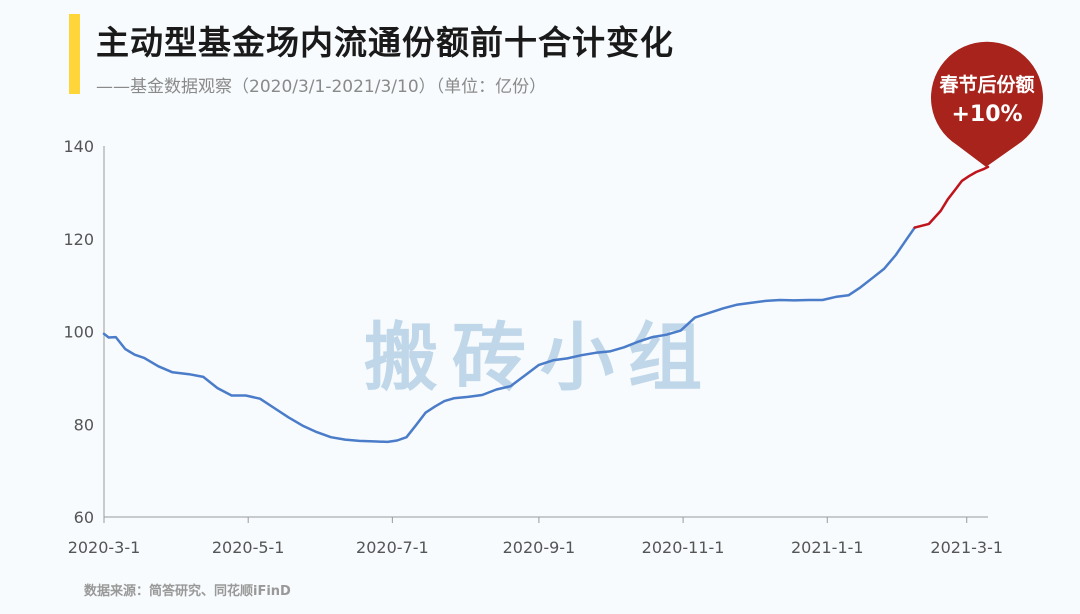 The image size is (1080, 614). What do you see at coordinates (683, 547) in the screenshot?
I see `x-tick-label: 2020-11-1` at bounding box center [683, 547].